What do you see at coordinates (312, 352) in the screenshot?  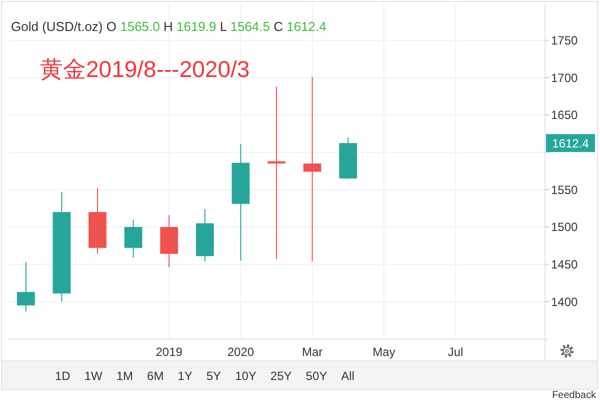 I see `x-tick-label: Mar` at bounding box center [312, 352].